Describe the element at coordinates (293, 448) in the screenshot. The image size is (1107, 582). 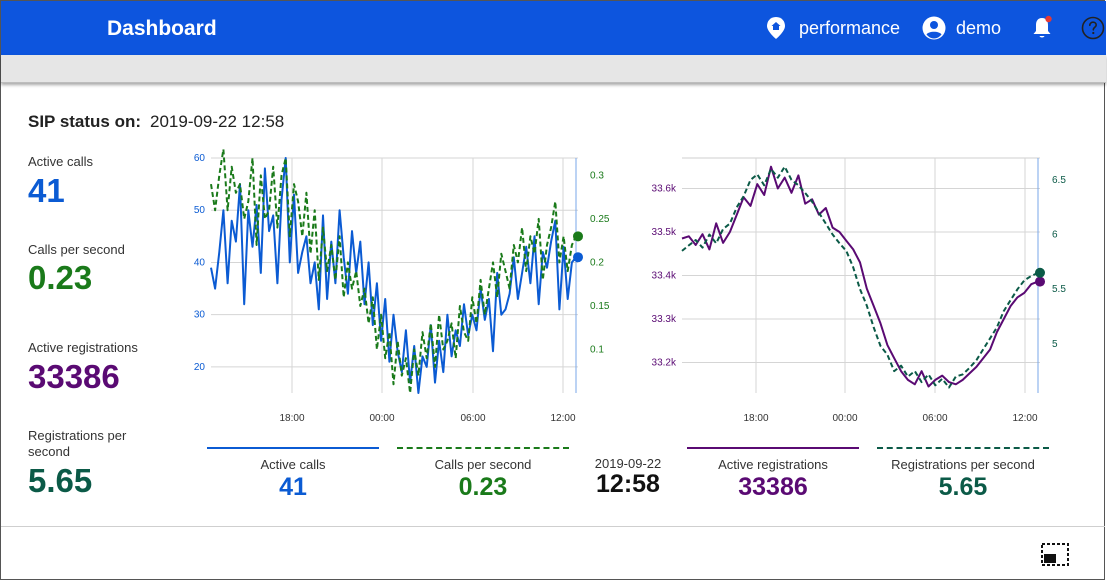
I see `legend-line-active-calls` at that location.